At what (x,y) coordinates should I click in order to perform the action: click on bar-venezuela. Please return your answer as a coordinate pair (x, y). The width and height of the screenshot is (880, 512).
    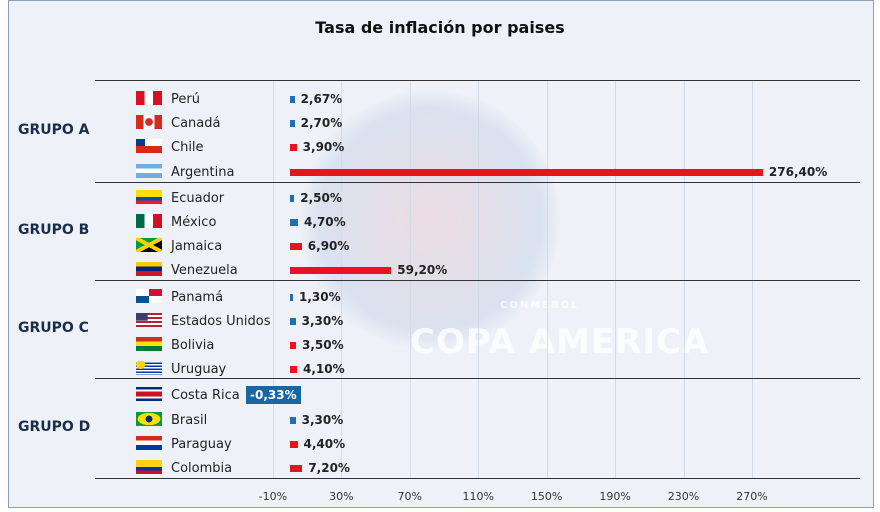
    Looking at the image, I should click on (341, 271).